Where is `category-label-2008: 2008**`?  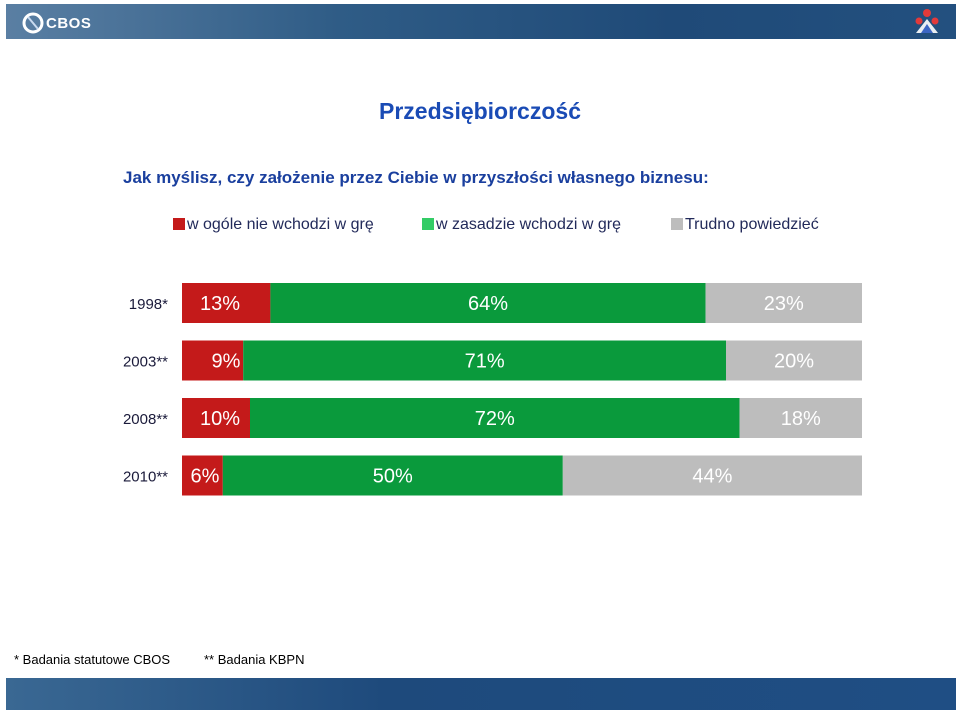
category-label-2008: 2008** is located at coordinates (145, 419).